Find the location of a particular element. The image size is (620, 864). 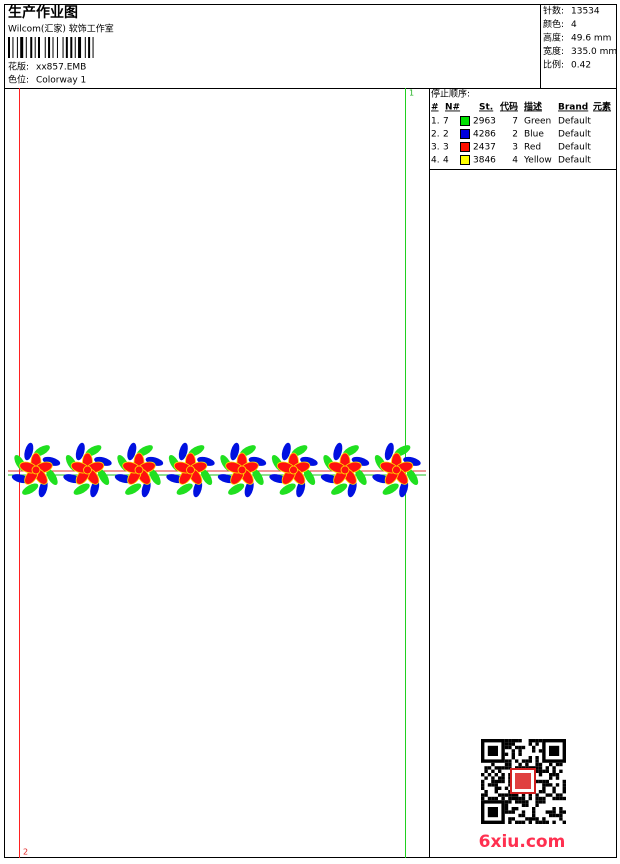

info-label: 比例: is located at coordinates (553, 65).